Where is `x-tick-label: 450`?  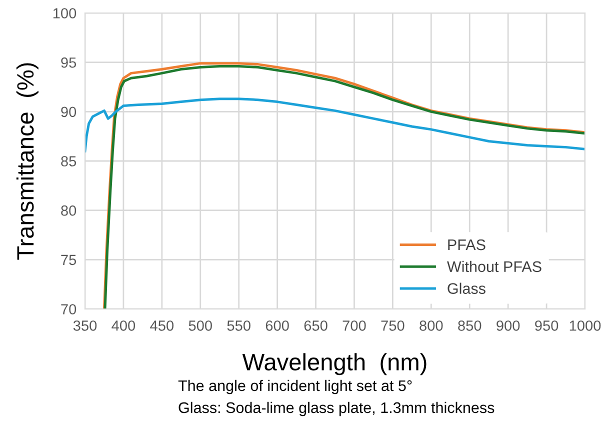 x-tick-label: 450 is located at coordinates (162, 325).